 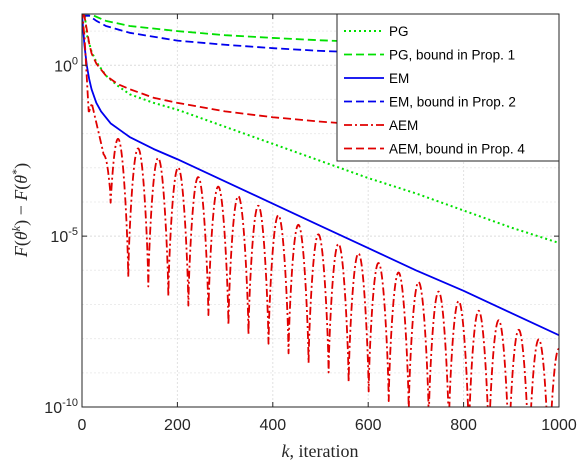 What do you see at coordinates (64, 236) in the screenshot?
I see `y-tick-label: 10⁻⁵` at bounding box center [64, 236].